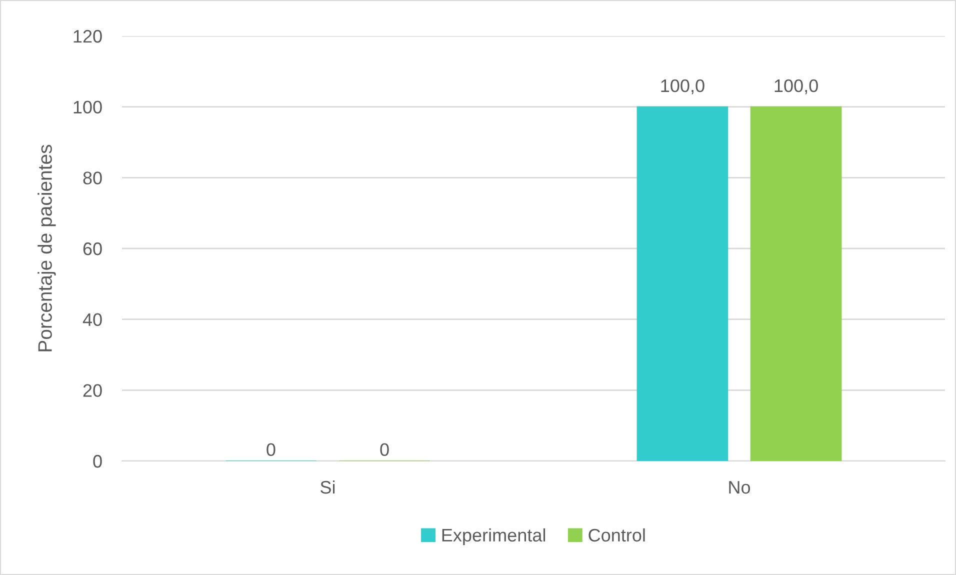  I want to click on y-tick-label: 100, so click(88, 107).